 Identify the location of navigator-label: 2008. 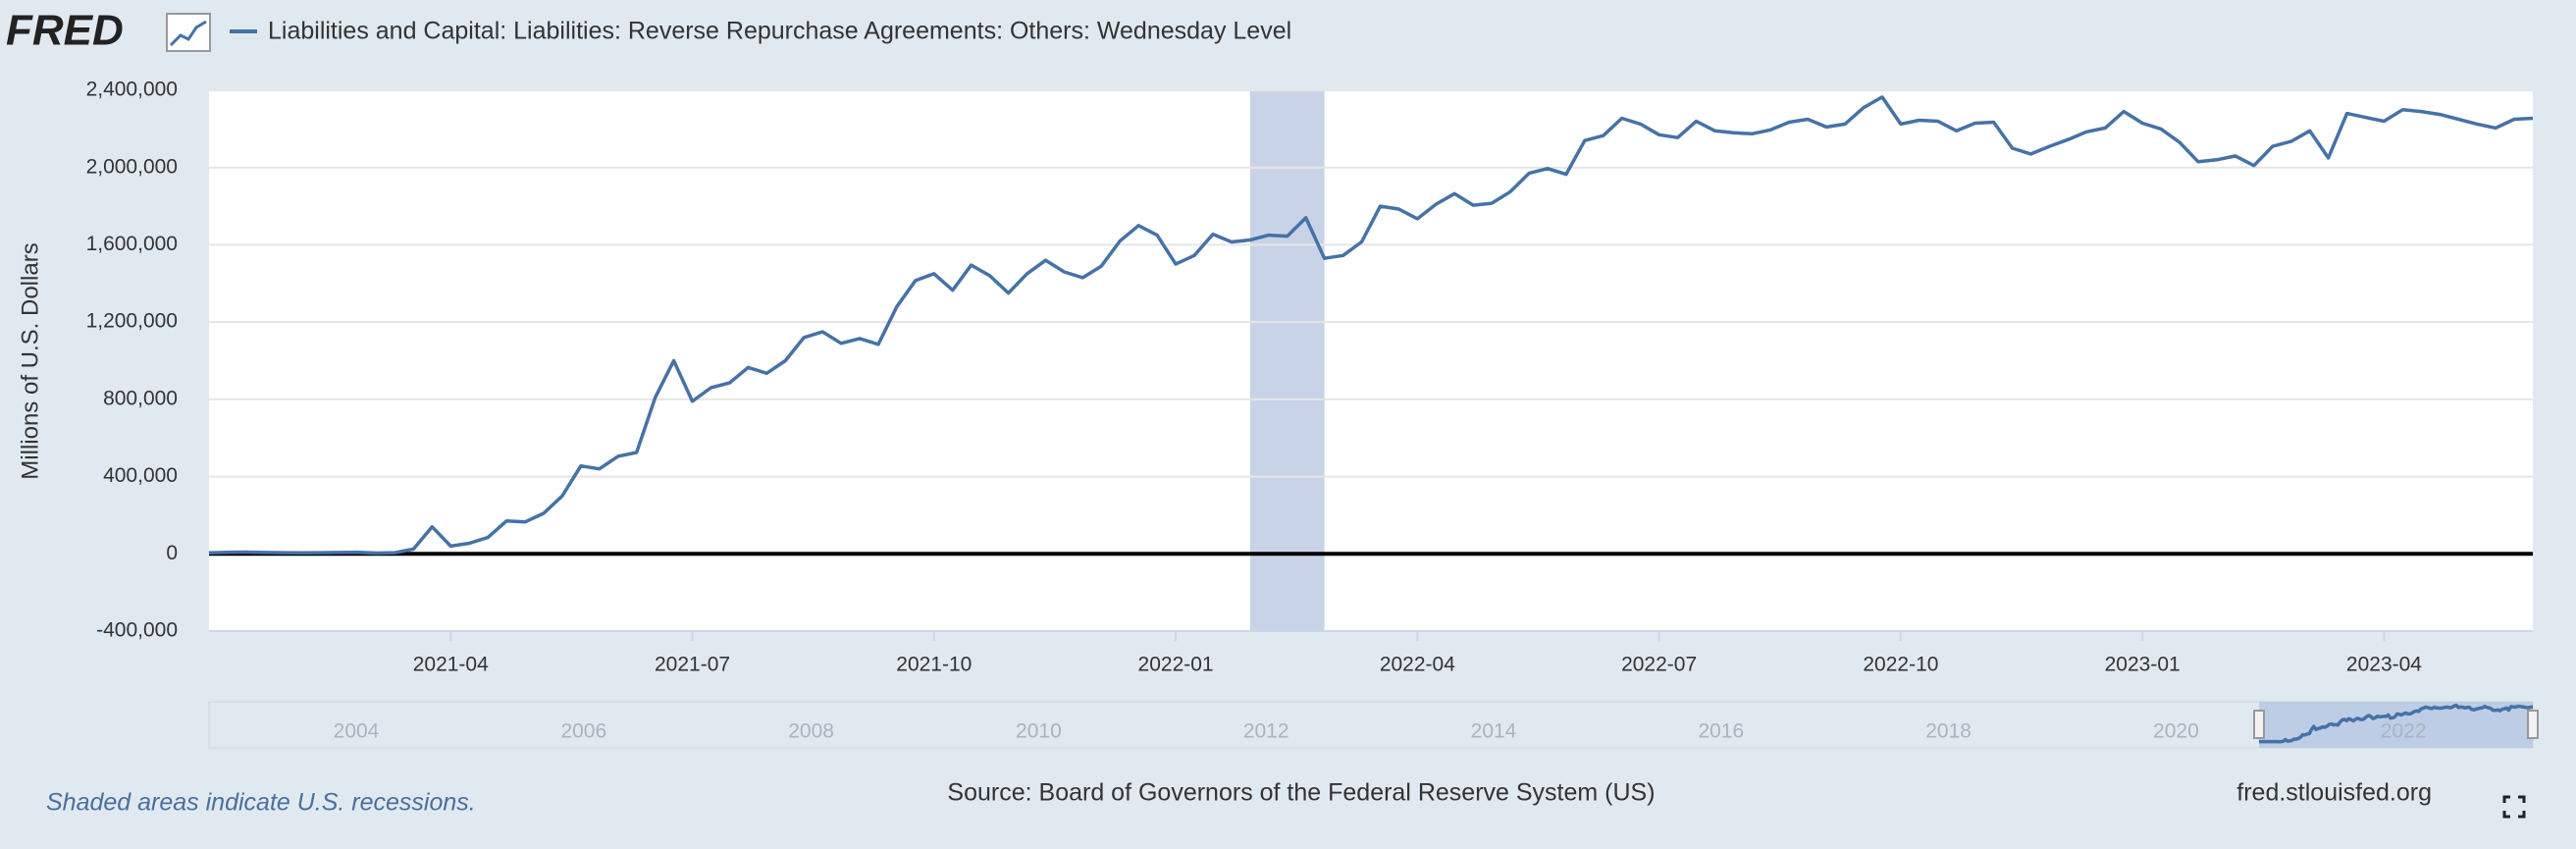
(811, 731).